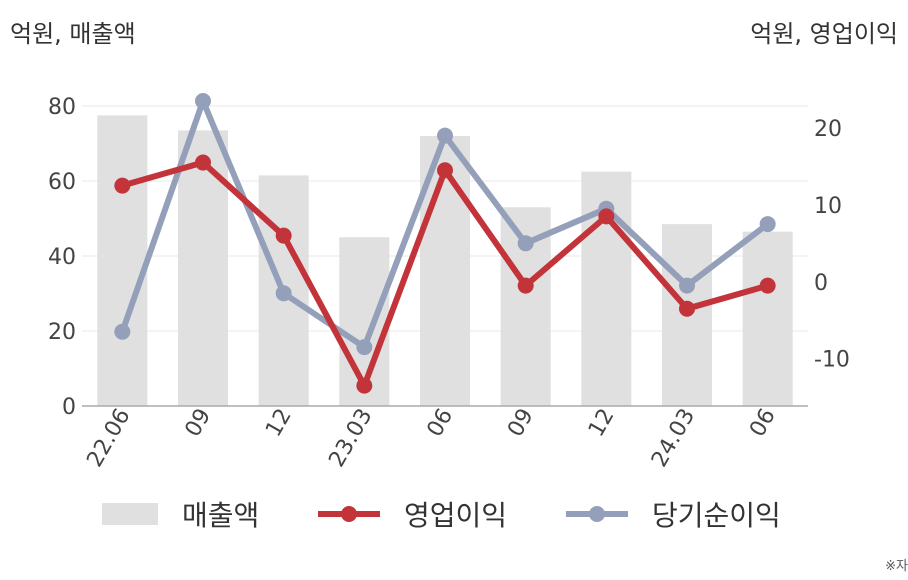 The image size is (908, 580). I want to click on legend-item-operating-profit: 영업이익, so click(412, 514).